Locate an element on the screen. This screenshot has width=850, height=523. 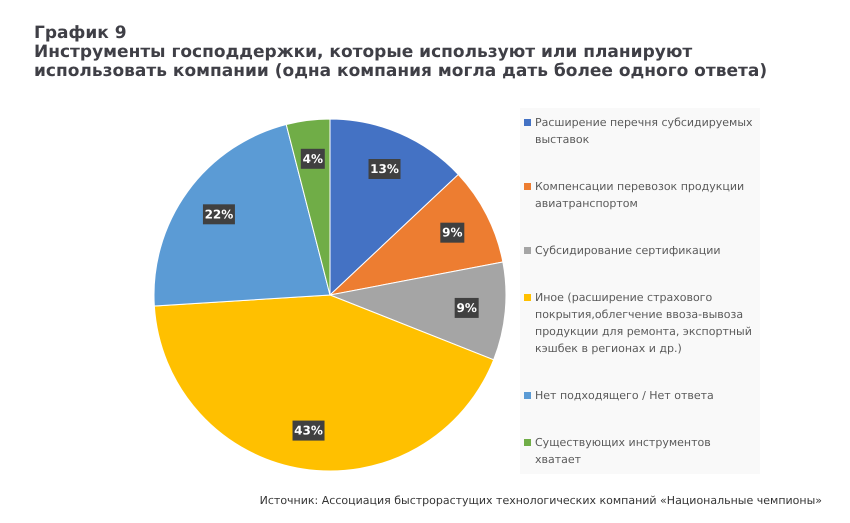
data-label: 43% is located at coordinates (308, 431).